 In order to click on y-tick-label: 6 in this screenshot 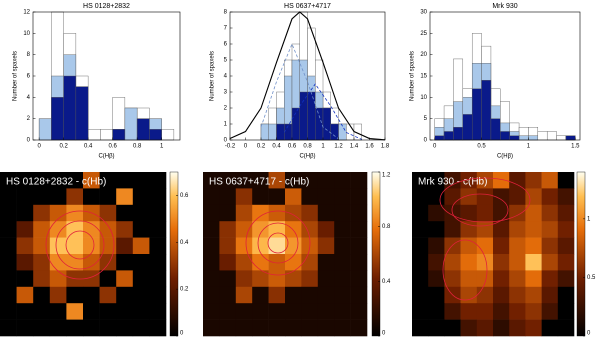, I will do `click(226, 45)`.